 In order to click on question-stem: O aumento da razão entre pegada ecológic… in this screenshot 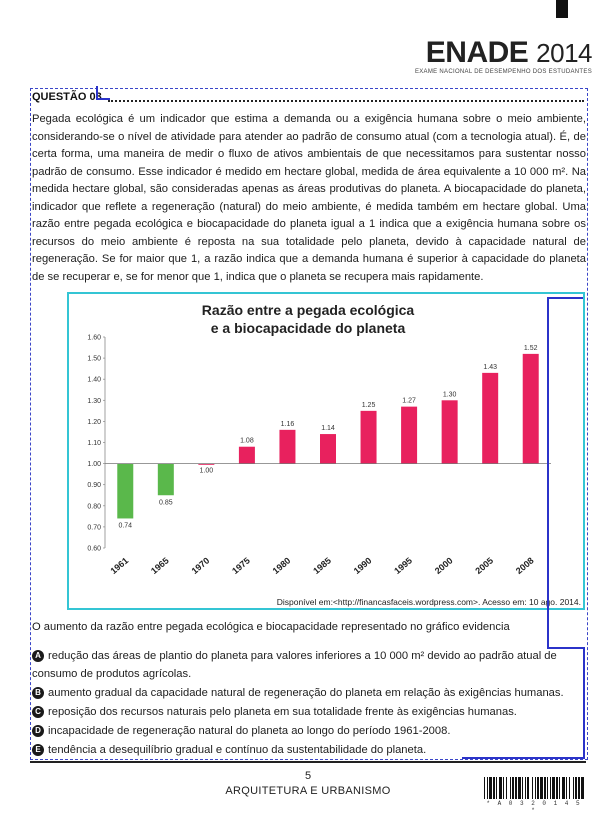, I will do `click(271, 627)`.